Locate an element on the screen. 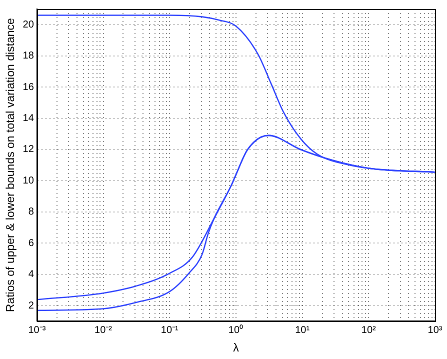  x-tick-label: 10⁻¹ is located at coordinates (170, 330).